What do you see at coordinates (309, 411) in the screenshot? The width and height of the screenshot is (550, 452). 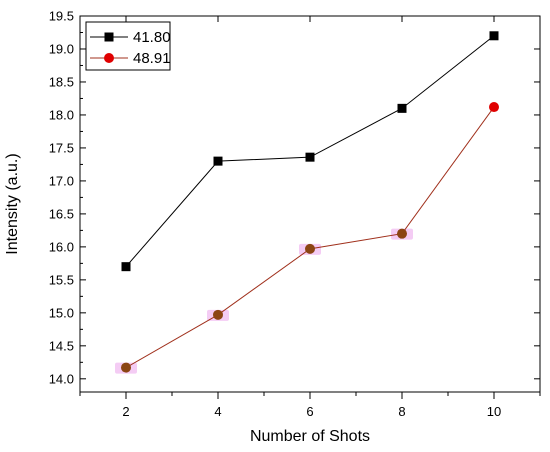 I see `x-tick-label: 6` at bounding box center [309, 411].